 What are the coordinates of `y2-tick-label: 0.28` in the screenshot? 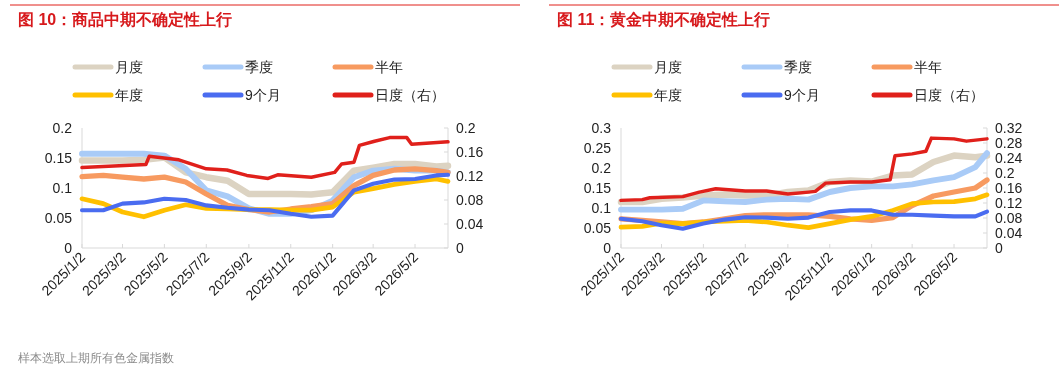 It's located at (1009, 143).